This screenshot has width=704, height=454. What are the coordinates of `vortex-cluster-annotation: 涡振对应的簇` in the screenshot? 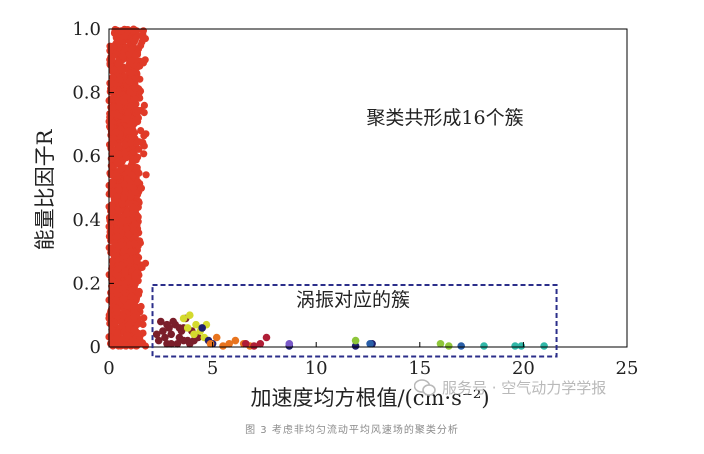 It's located at (353, 300).